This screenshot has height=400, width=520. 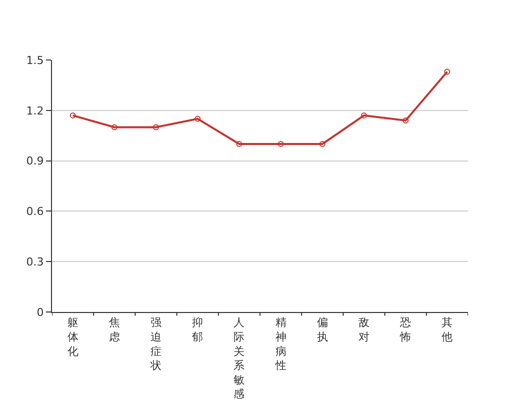 What do you see at coordinates (35, 111) in the screenshot?
I see `y-tick-label: 1.2` at bounding box center [35, 111].